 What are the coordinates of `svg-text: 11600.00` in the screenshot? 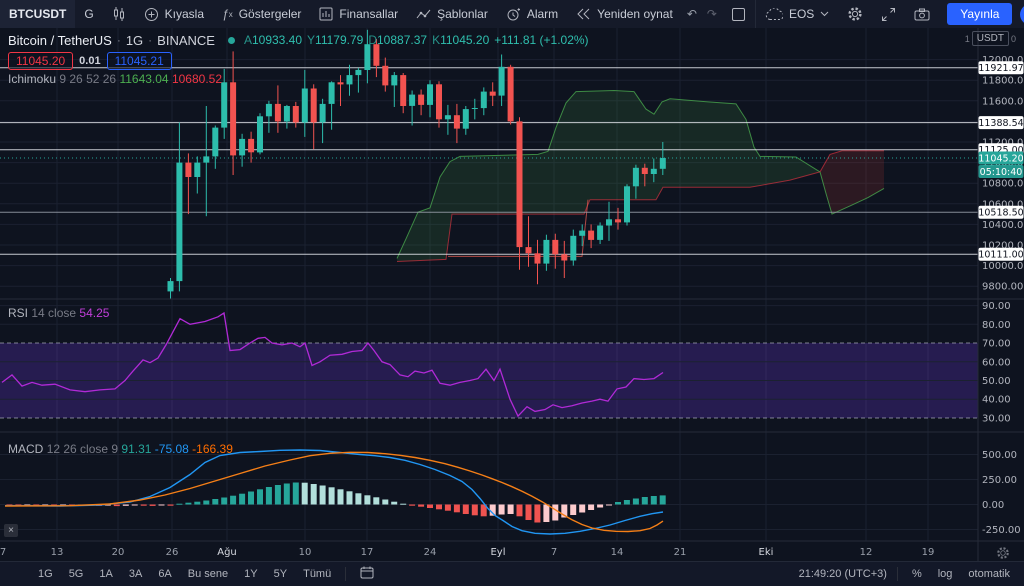 It's located at (1003, 101).